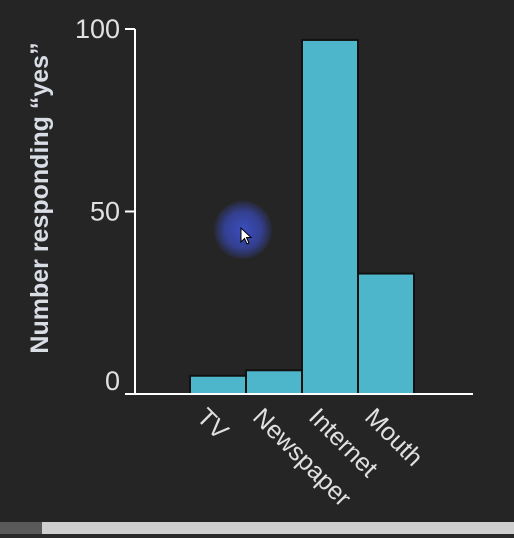 Image resolution: width=514 pixels, height=538 pixels. Describe the element at coordinates (21, 528) in the screenshot. I see `scrollbar-track-left` at that location.